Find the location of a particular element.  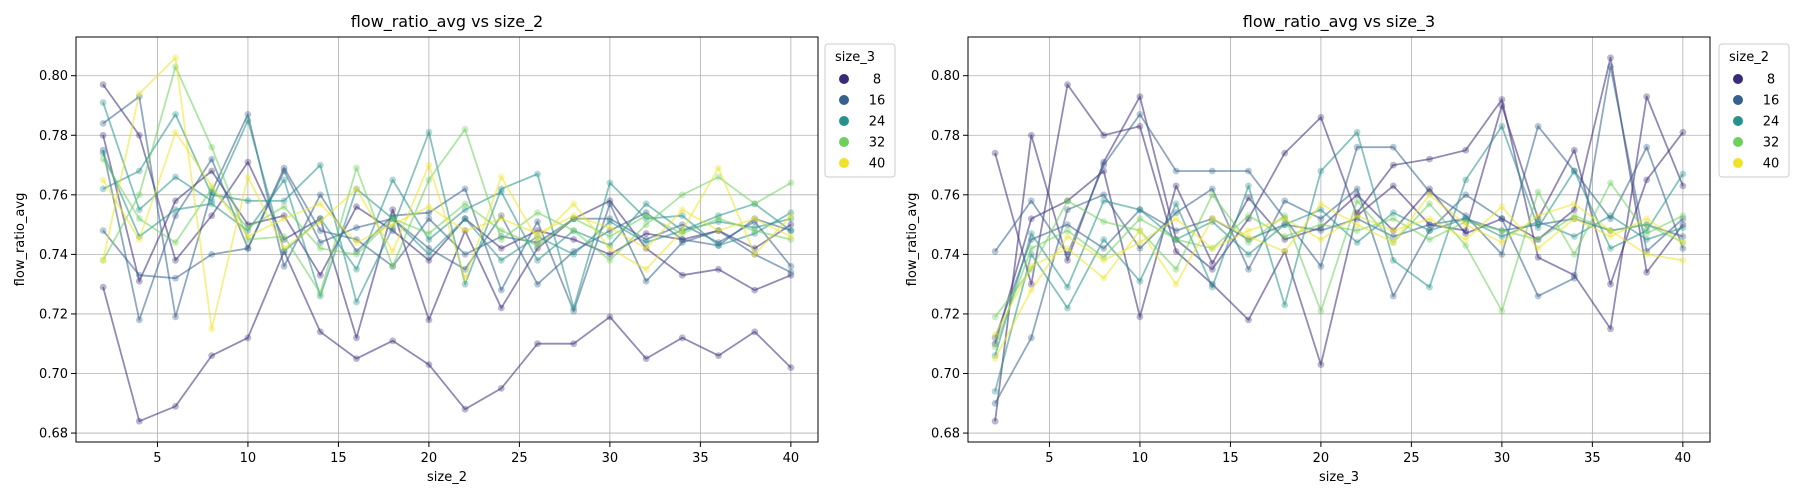

legend-entry: 32 is located at coordinates (877, 143).